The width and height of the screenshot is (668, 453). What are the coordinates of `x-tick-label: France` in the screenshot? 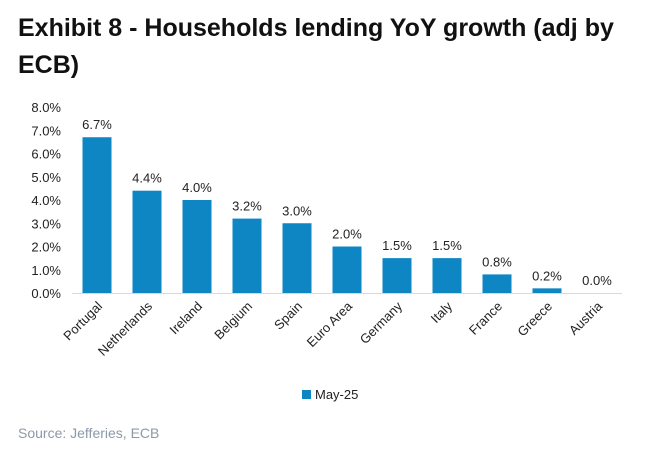 It's located at (485, 318).